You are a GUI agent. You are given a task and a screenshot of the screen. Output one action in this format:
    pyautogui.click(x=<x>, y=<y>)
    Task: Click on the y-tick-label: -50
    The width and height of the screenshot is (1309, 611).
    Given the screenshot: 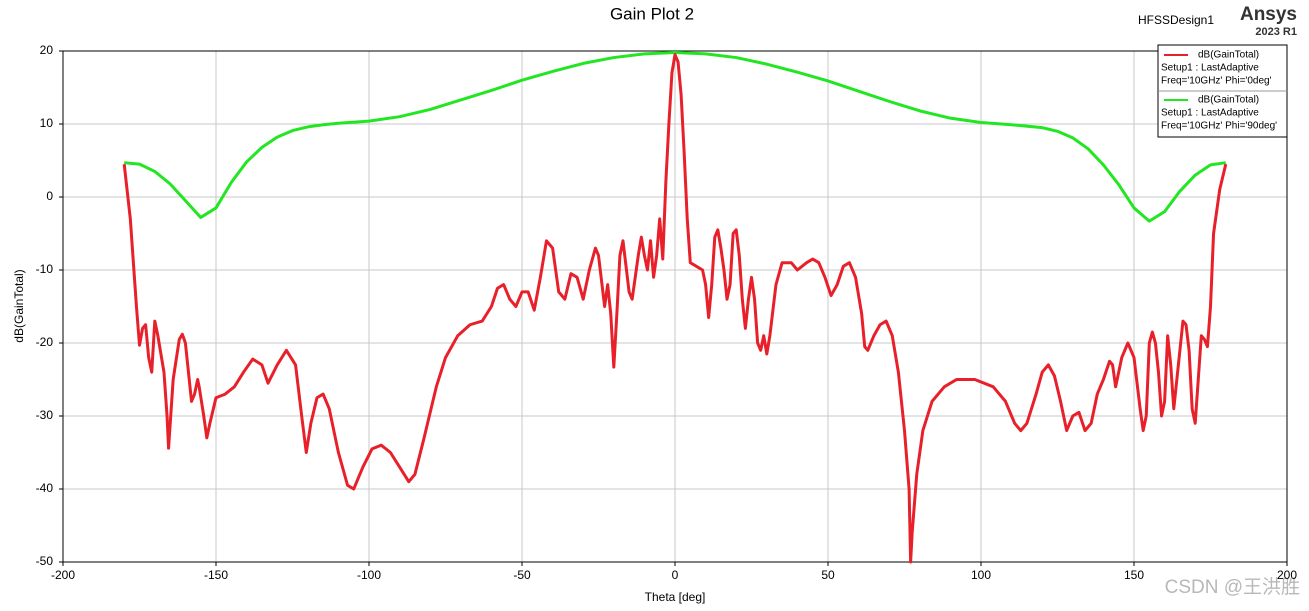 What is the action you would take?
    pyautogui.click(x=45, y=561)
    